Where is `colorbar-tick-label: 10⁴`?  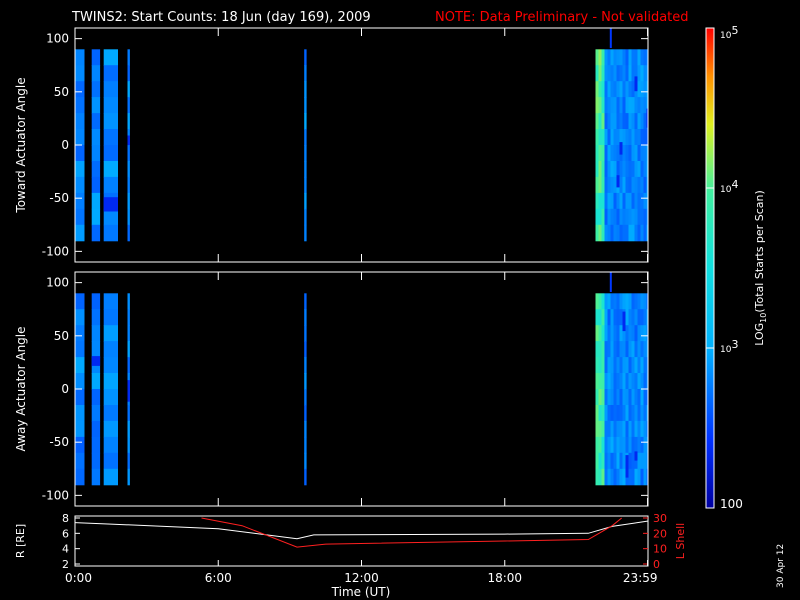 colorbar-tick-label: 10⁴ is located at coordinates (729, 186).